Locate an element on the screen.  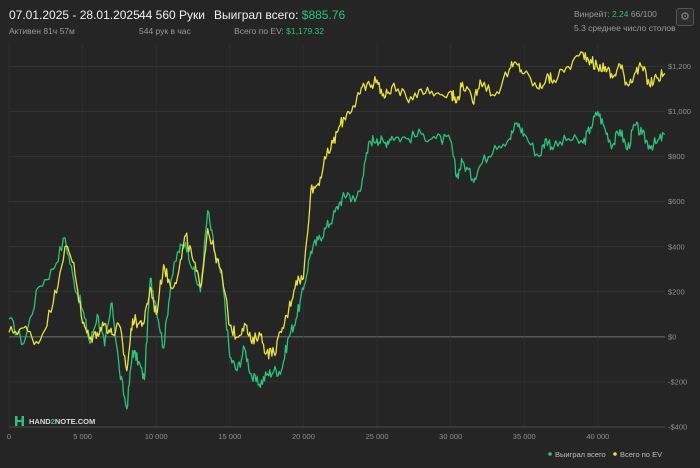
legend: Выиграл всего Всего по EV is located at coordinates (605, 454).